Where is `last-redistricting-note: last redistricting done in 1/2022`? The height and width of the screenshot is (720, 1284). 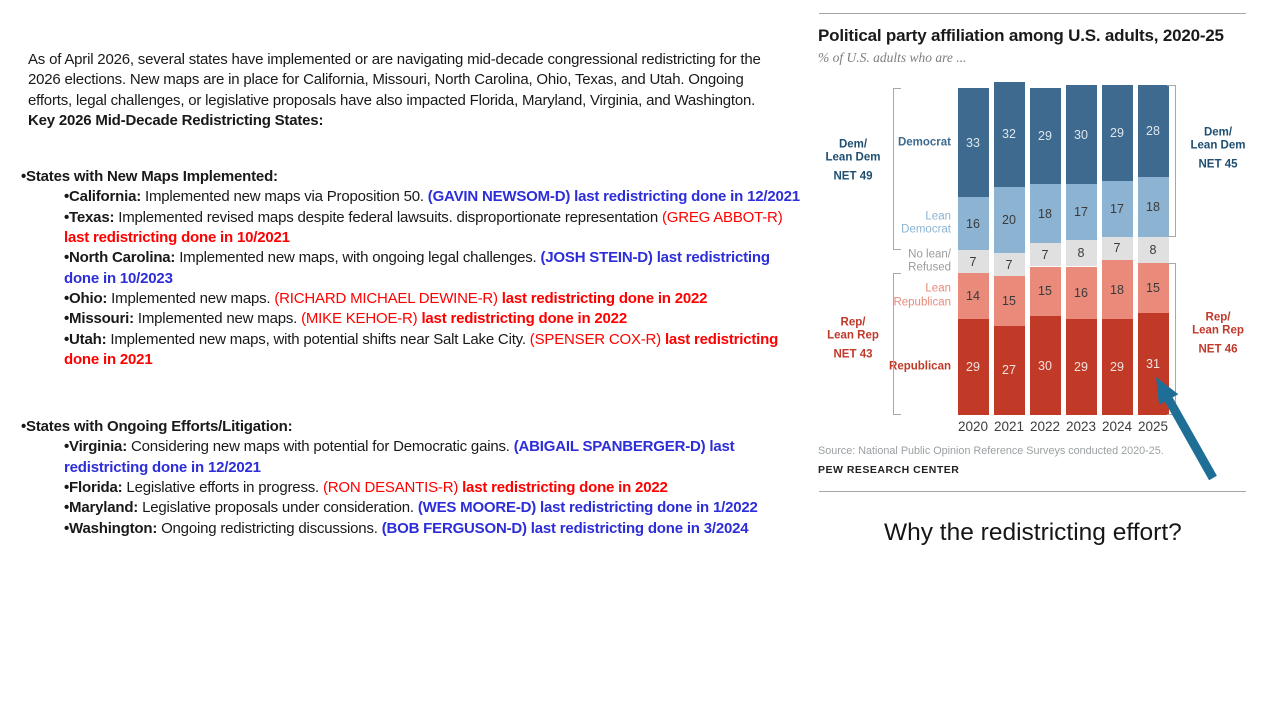 last-redistricting-note: last redistricting done in 1/2022 is located at coordinates (649, 508).